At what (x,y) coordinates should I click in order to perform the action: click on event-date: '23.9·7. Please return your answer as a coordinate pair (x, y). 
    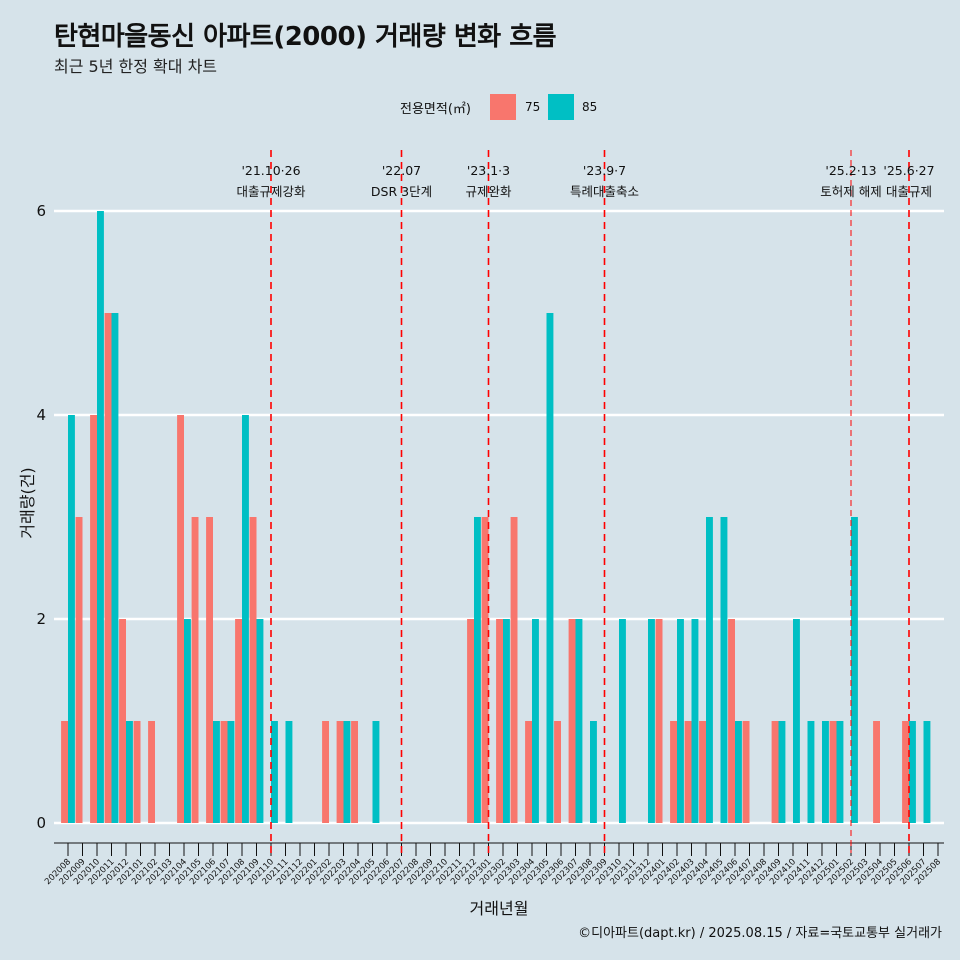
    Looking at the image, I should click on (604, 170).